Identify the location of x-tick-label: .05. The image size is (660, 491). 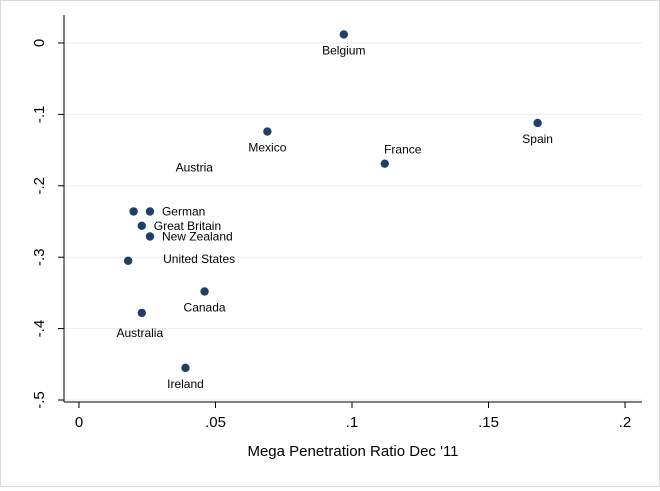
(215, 422).